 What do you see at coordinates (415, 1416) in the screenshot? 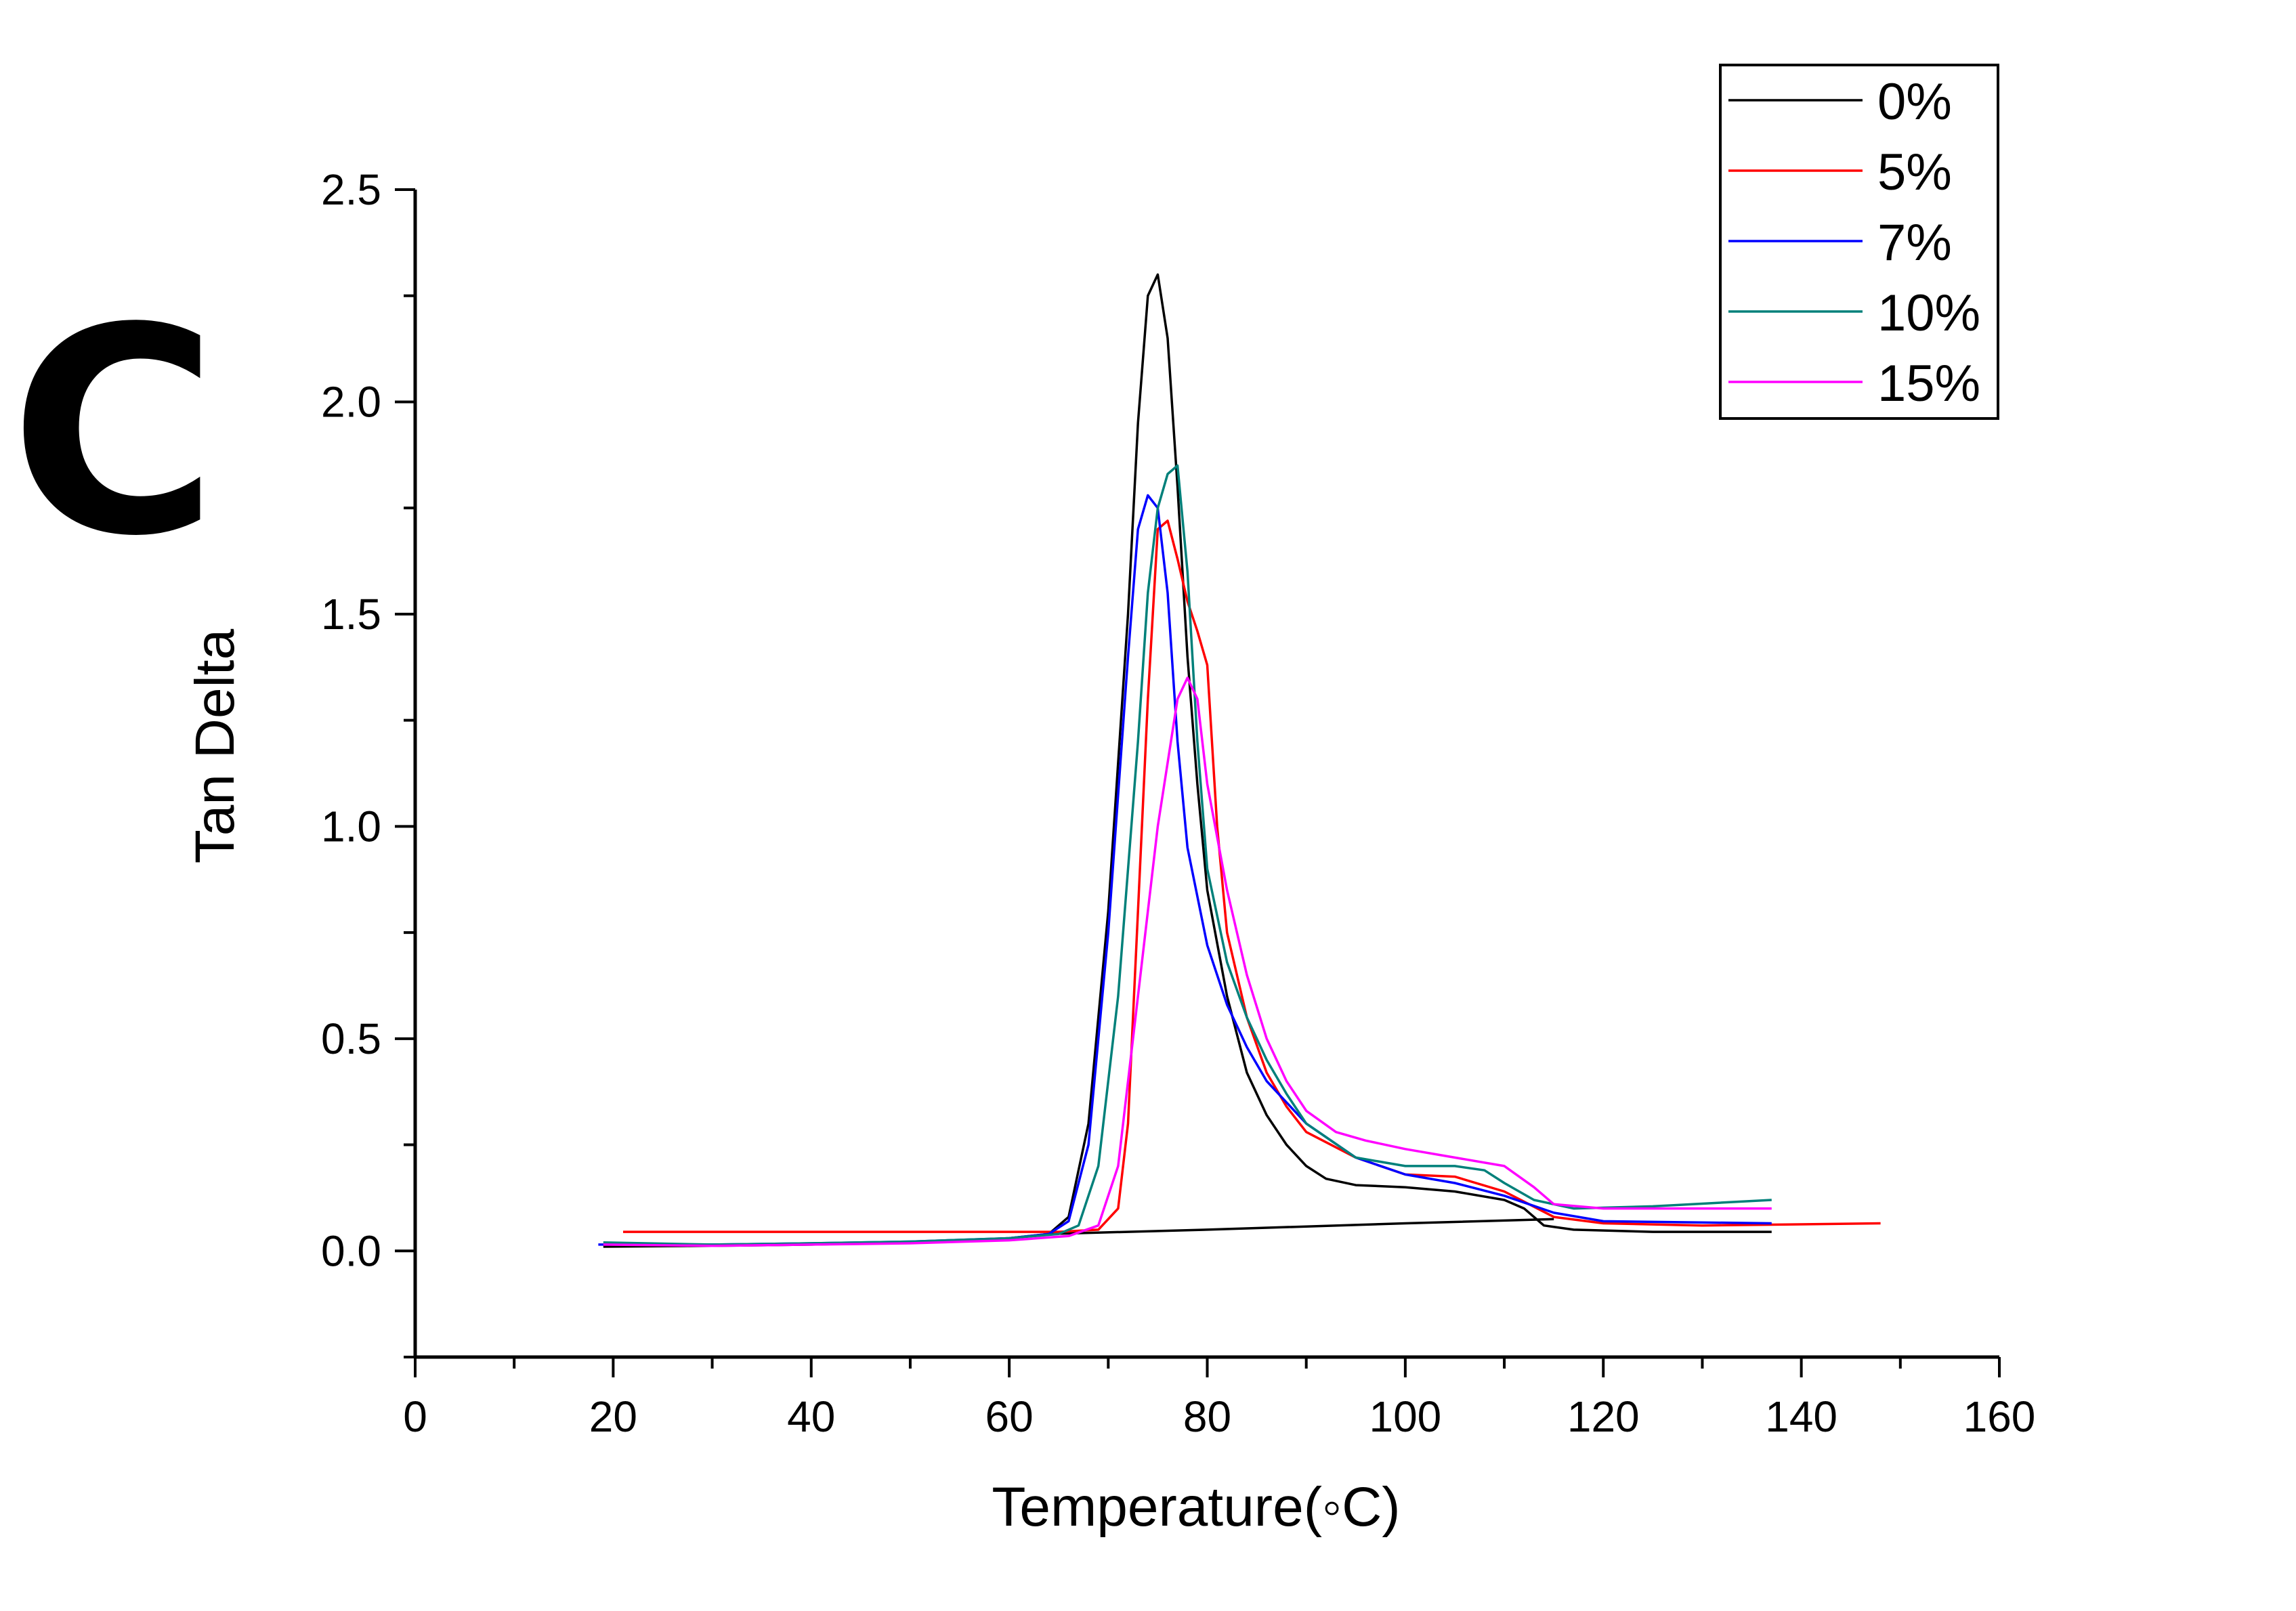
I see `x-tick-label: 0` at bounding box center [415, 1416].